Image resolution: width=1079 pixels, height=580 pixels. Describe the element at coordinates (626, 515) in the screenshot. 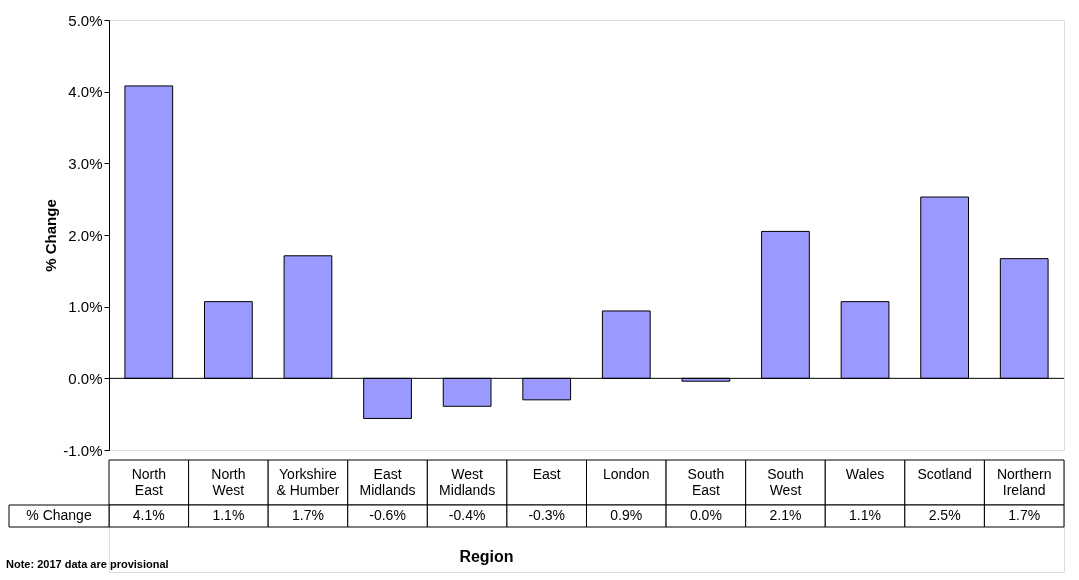

I see `data-label: 0.9%` at that location.